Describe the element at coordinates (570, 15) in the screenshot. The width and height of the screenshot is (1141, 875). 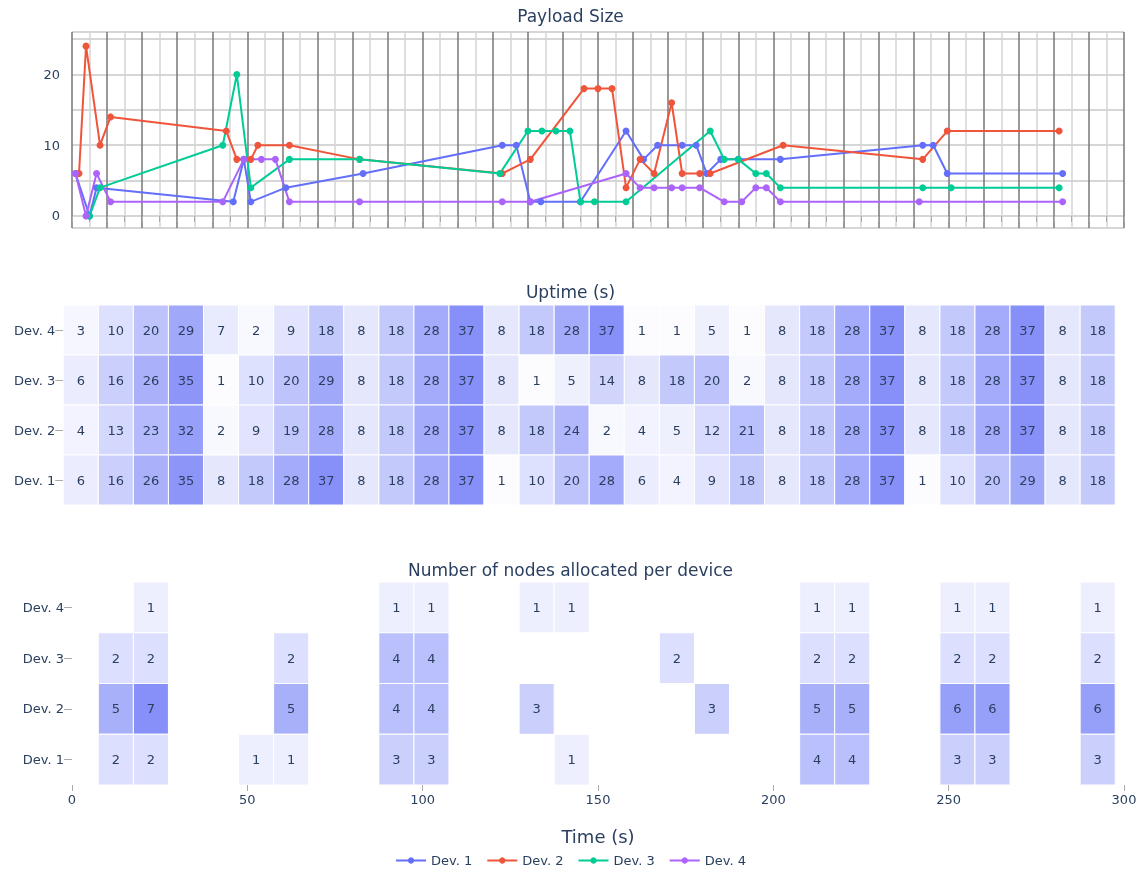
I see `chart-title: Payload Size` at that location.